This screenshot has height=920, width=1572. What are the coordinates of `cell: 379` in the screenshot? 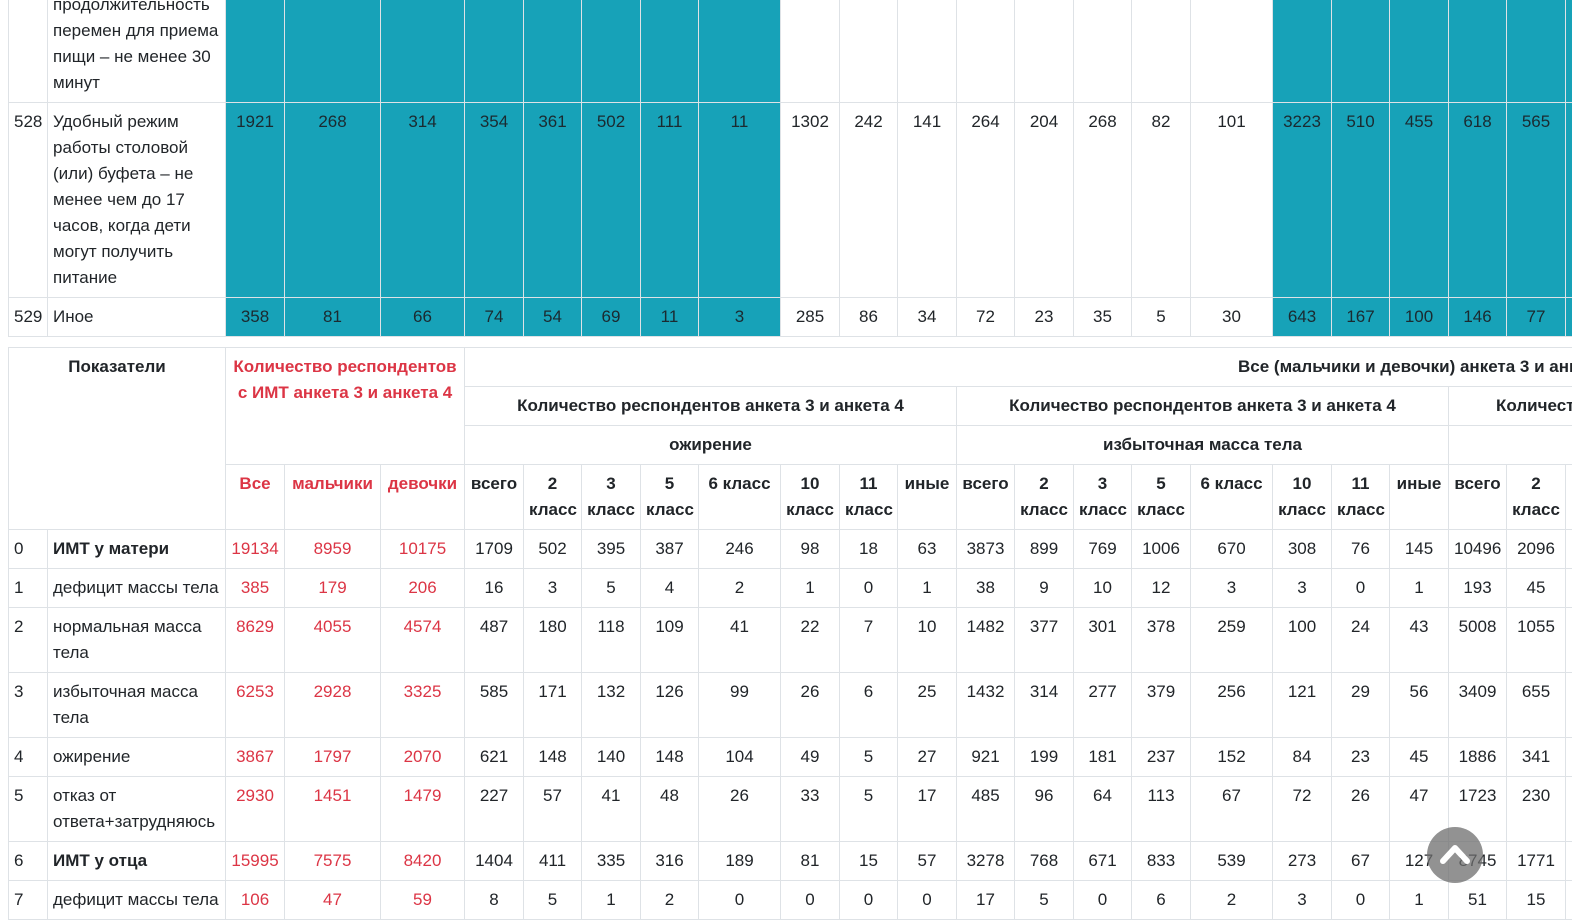 It's located at (1161, 705).